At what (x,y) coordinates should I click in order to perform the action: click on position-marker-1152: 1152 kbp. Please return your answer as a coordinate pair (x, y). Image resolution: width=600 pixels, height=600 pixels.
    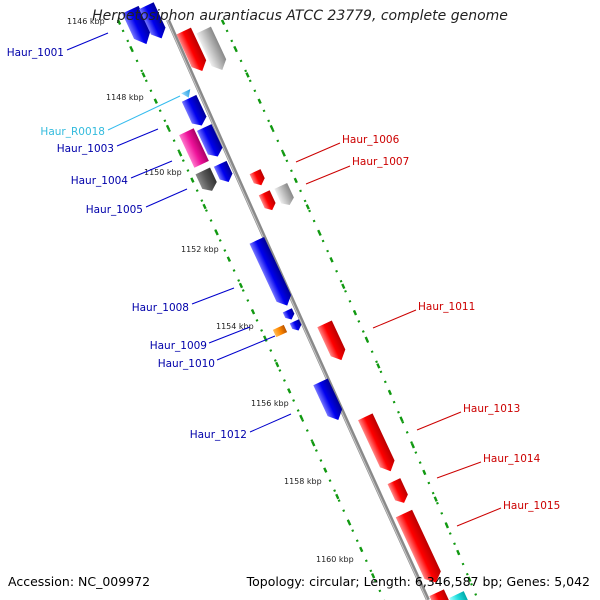
    Looking at the image, I should click on (200, 249).